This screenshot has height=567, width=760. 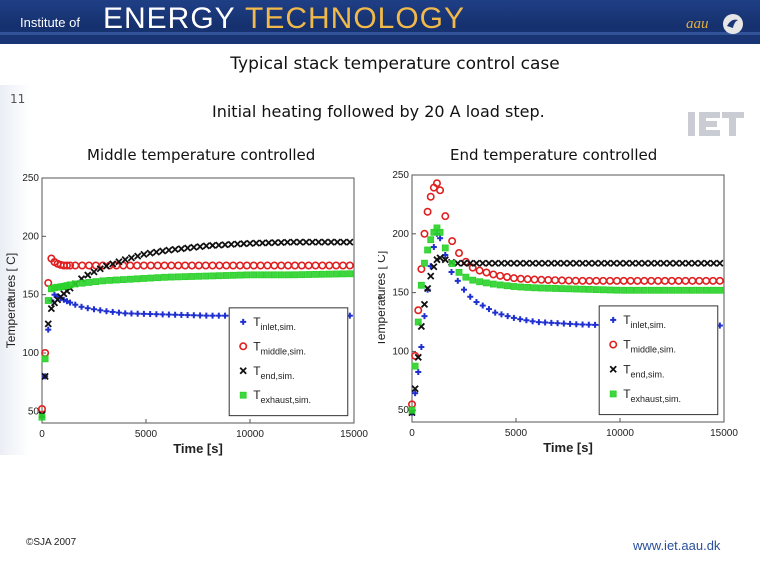 What do you see at coordinates (146, 434) in the screenshot?
I see `chart1-xtick-label: 5000` at bounding box center [146, 434].